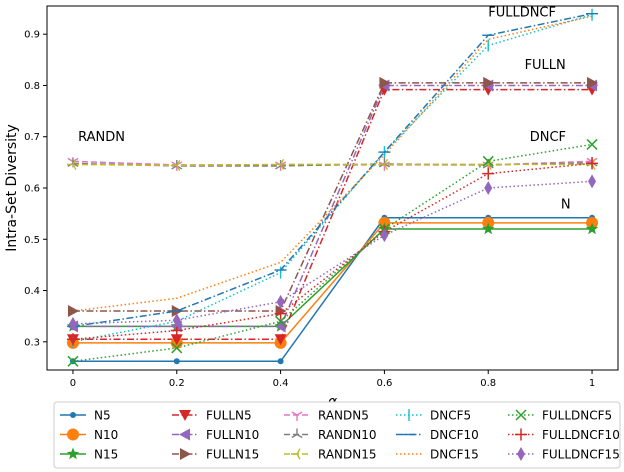  What do you see at coordinates (347, 435) in the screenshot?
I see `legend-label: RANDN10` at bounding box center [347, 435].